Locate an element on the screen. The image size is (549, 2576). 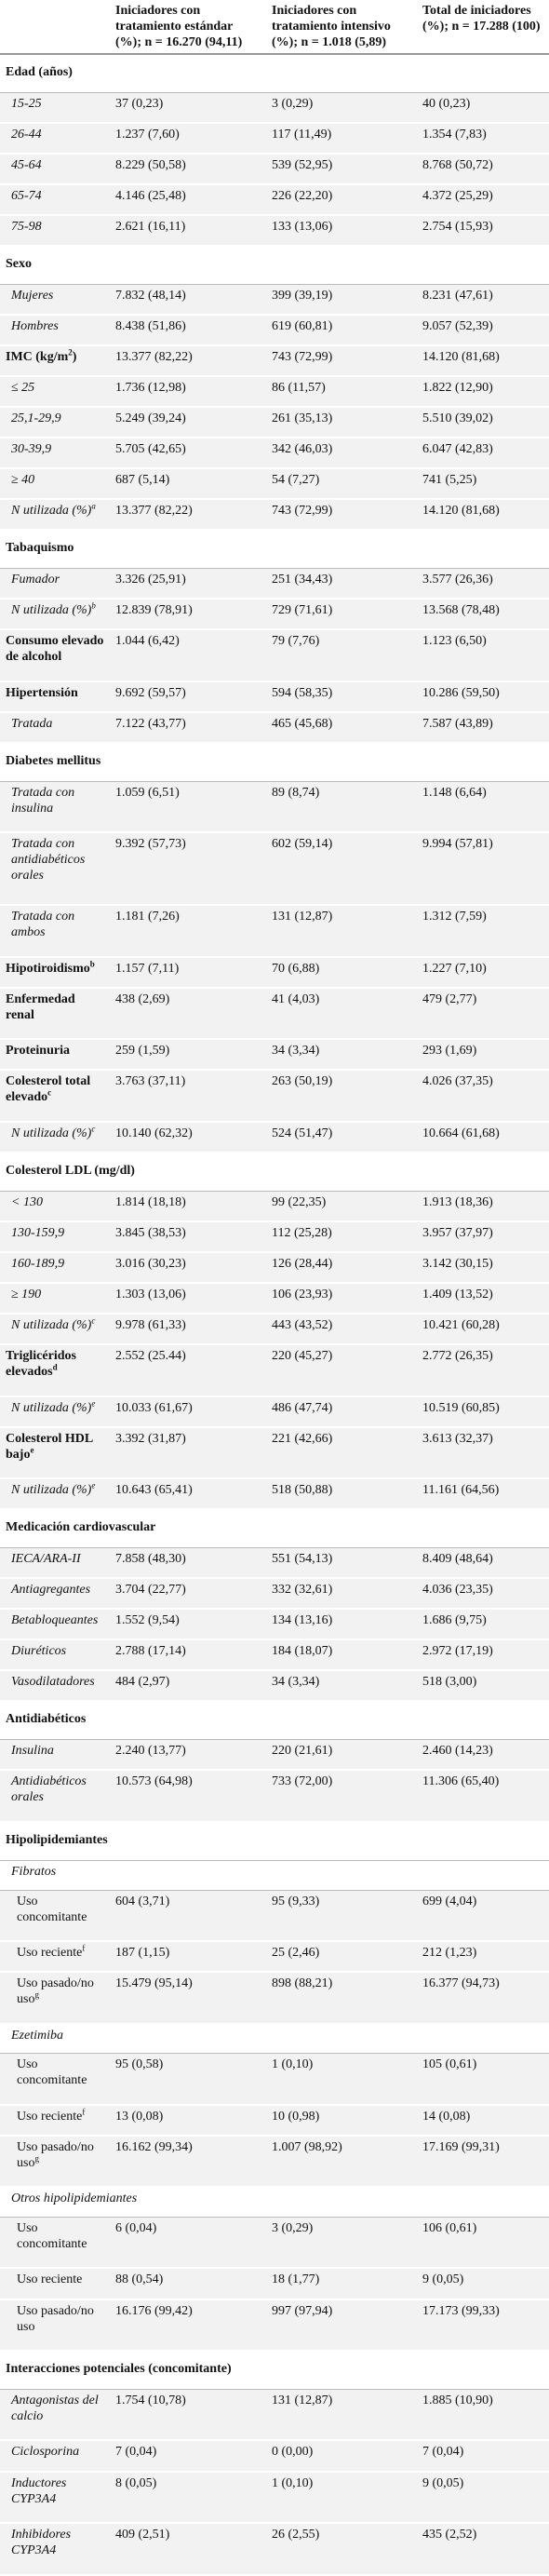
row-label: Hombres is located at coordinates (55, 331).